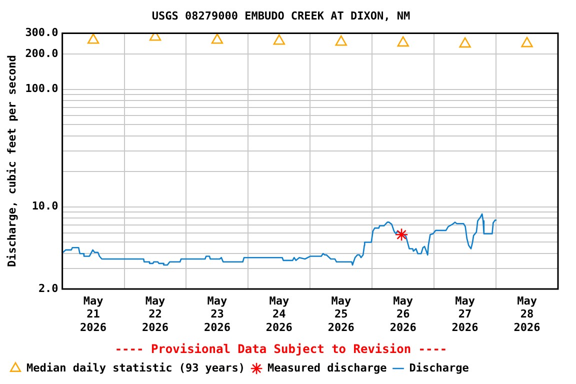  I want to click on legend-label: Median daily statistic (93 years), so click(136, 367).